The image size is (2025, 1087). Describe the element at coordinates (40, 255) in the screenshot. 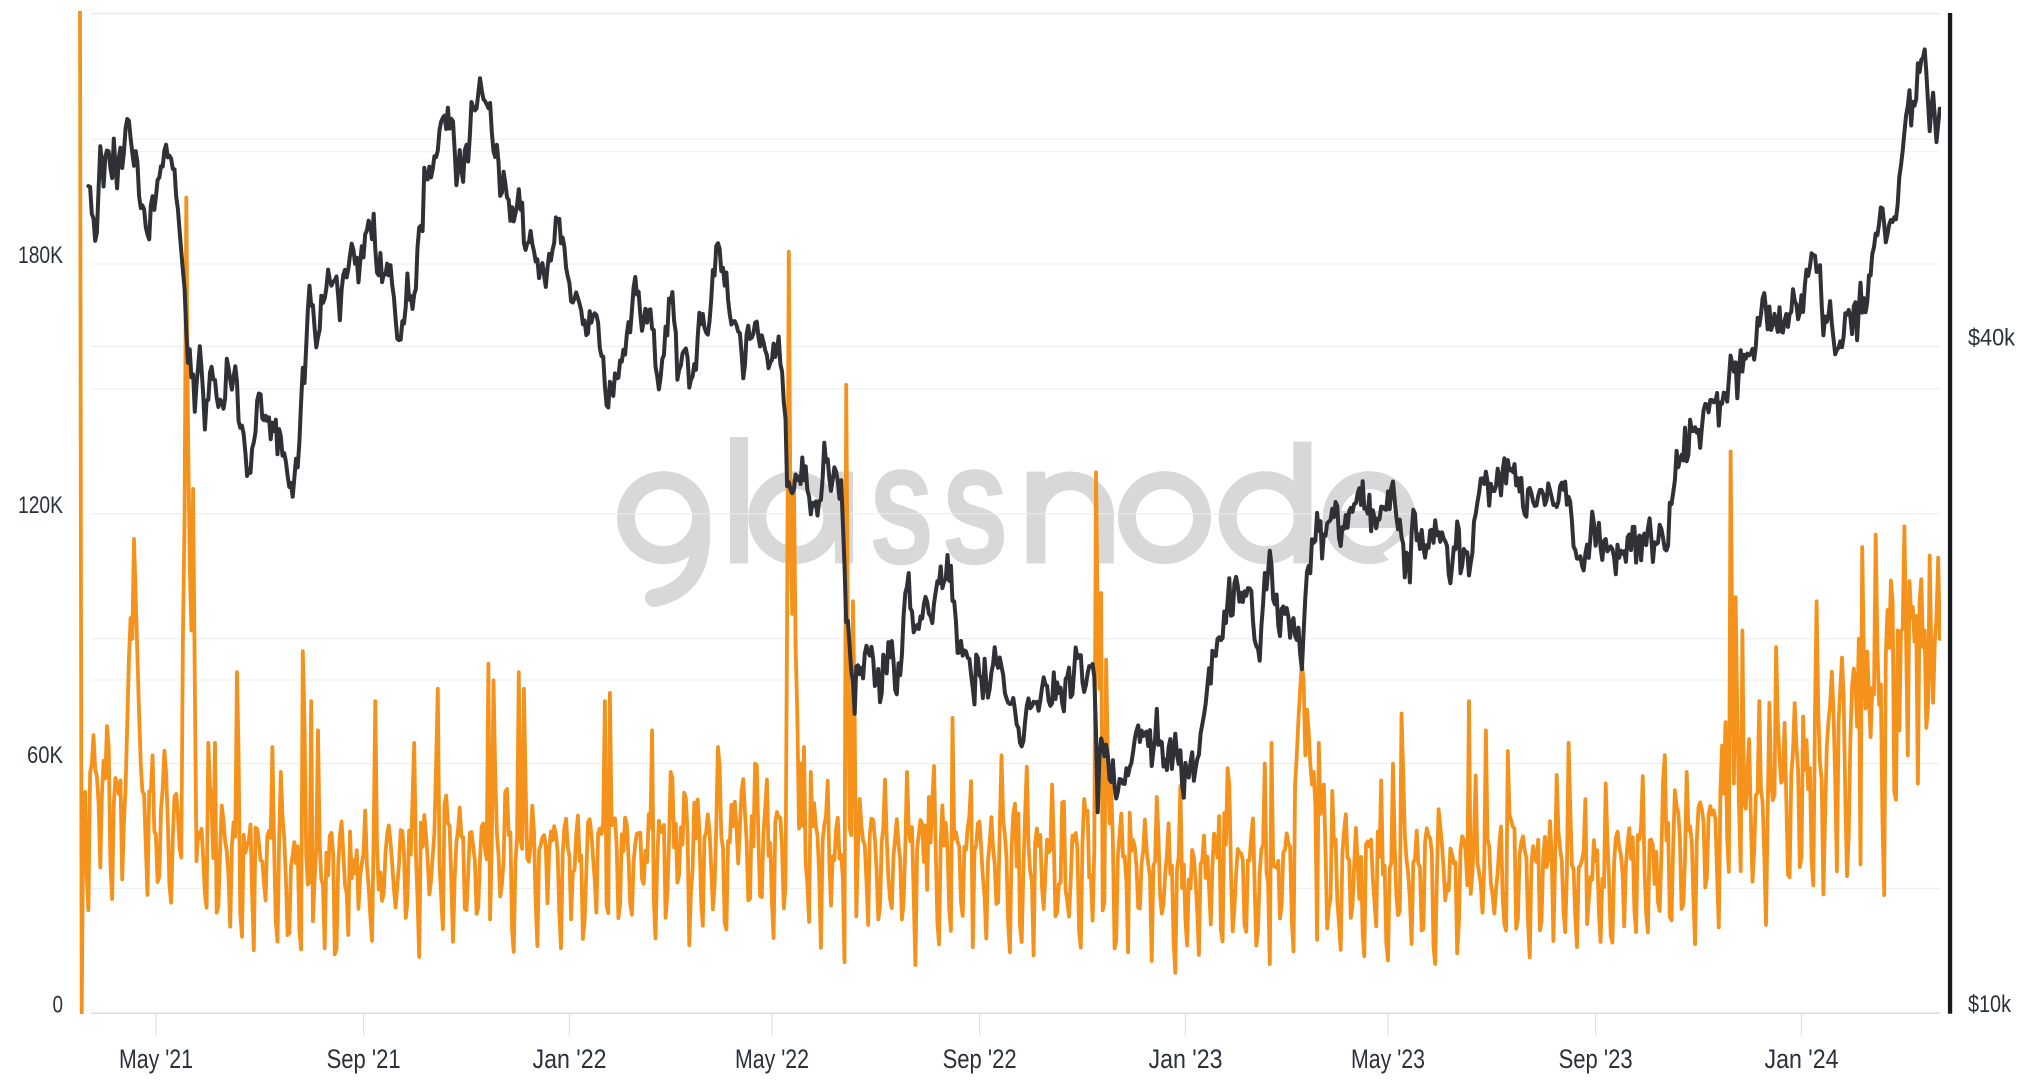

I see `svg-text: 180K` at that location.